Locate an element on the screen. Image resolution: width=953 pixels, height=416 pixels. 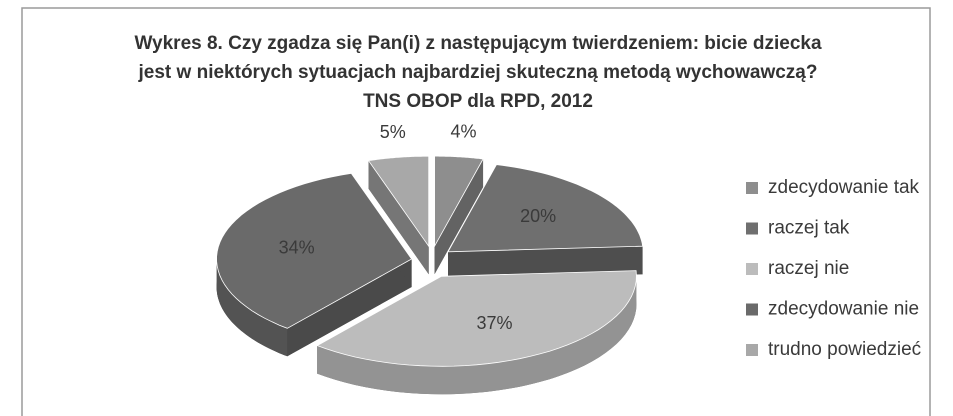
legend-label: trudno powiedzieć is located at coordinates (844, 349).